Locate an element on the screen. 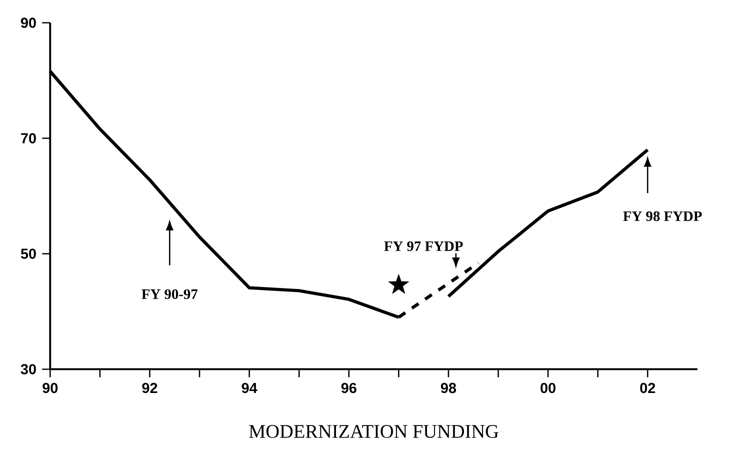  x-tick-label: 94 is located at coordinates (250, 387).